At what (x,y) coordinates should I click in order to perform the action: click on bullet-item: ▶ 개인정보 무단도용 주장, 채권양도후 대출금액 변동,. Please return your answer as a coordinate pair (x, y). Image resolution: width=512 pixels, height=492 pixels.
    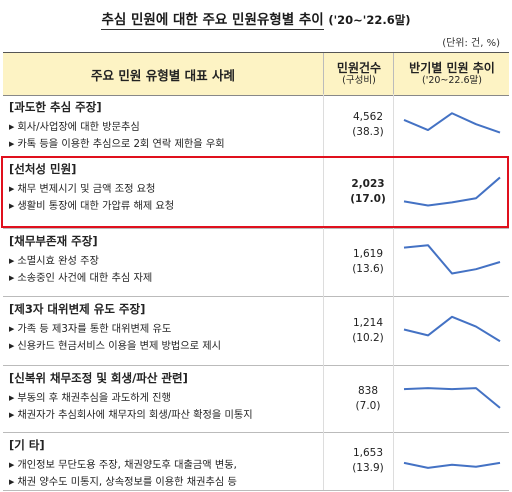
    Looking at the image, I should click on (165, 465).